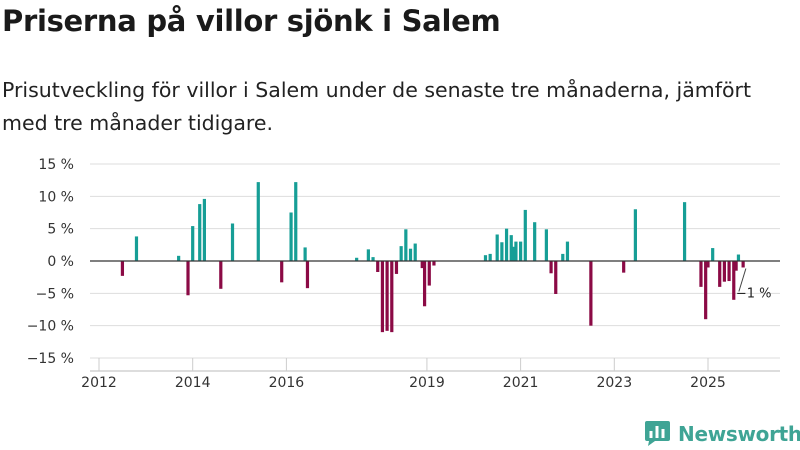 The image size is (800, 450). I want to click on x-tick-label: 2016, so click(287, 383).